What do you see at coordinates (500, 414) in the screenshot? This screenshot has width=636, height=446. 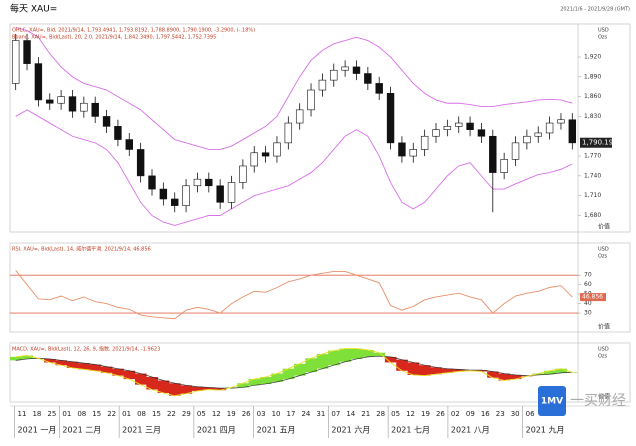 I see `x-tick-label: 23` at bounding box center [500, 414].